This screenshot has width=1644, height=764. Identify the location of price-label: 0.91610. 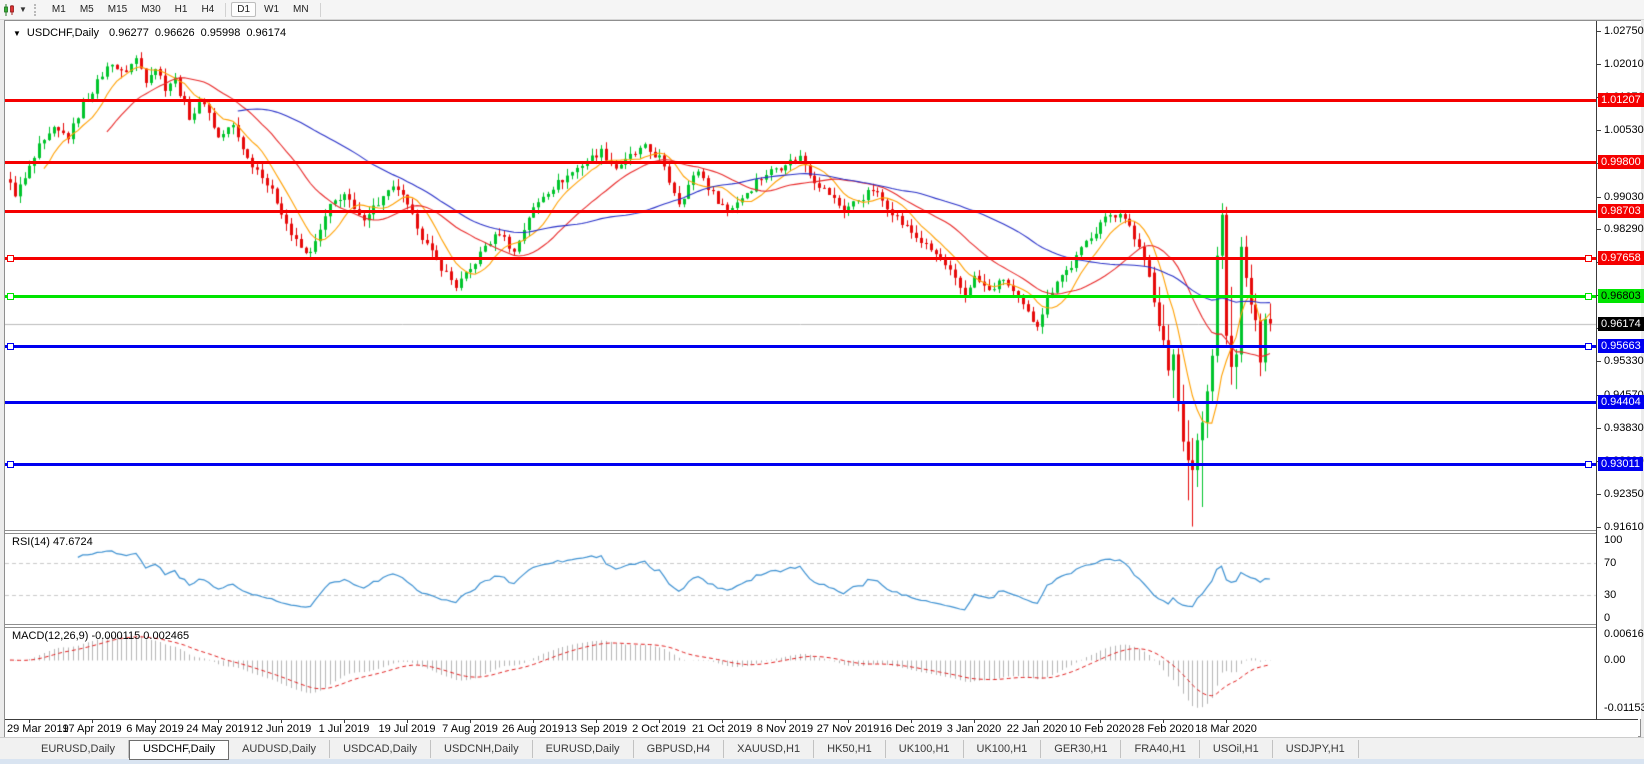
(1624, 527).